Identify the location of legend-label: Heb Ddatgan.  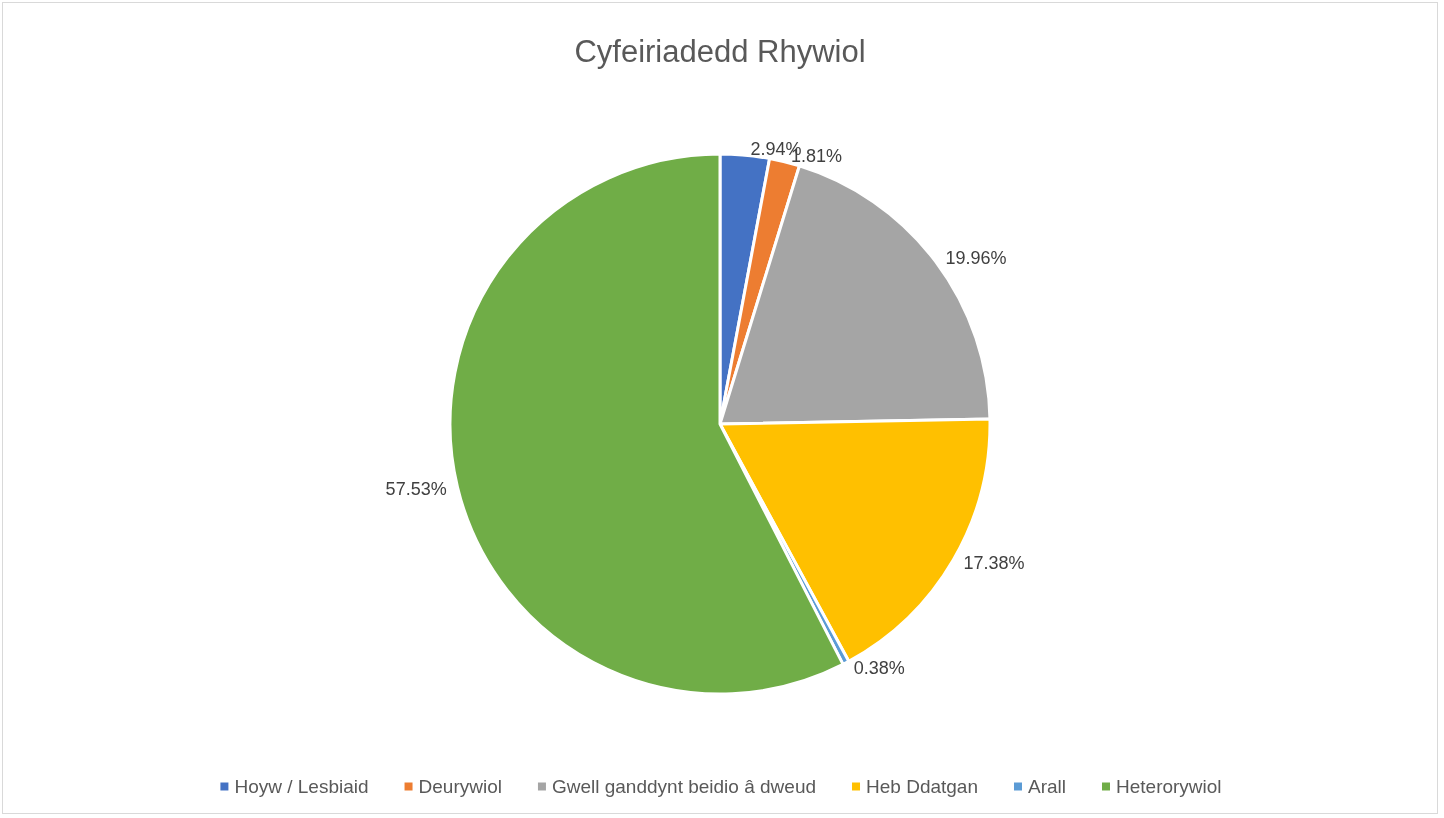
(922, 786).